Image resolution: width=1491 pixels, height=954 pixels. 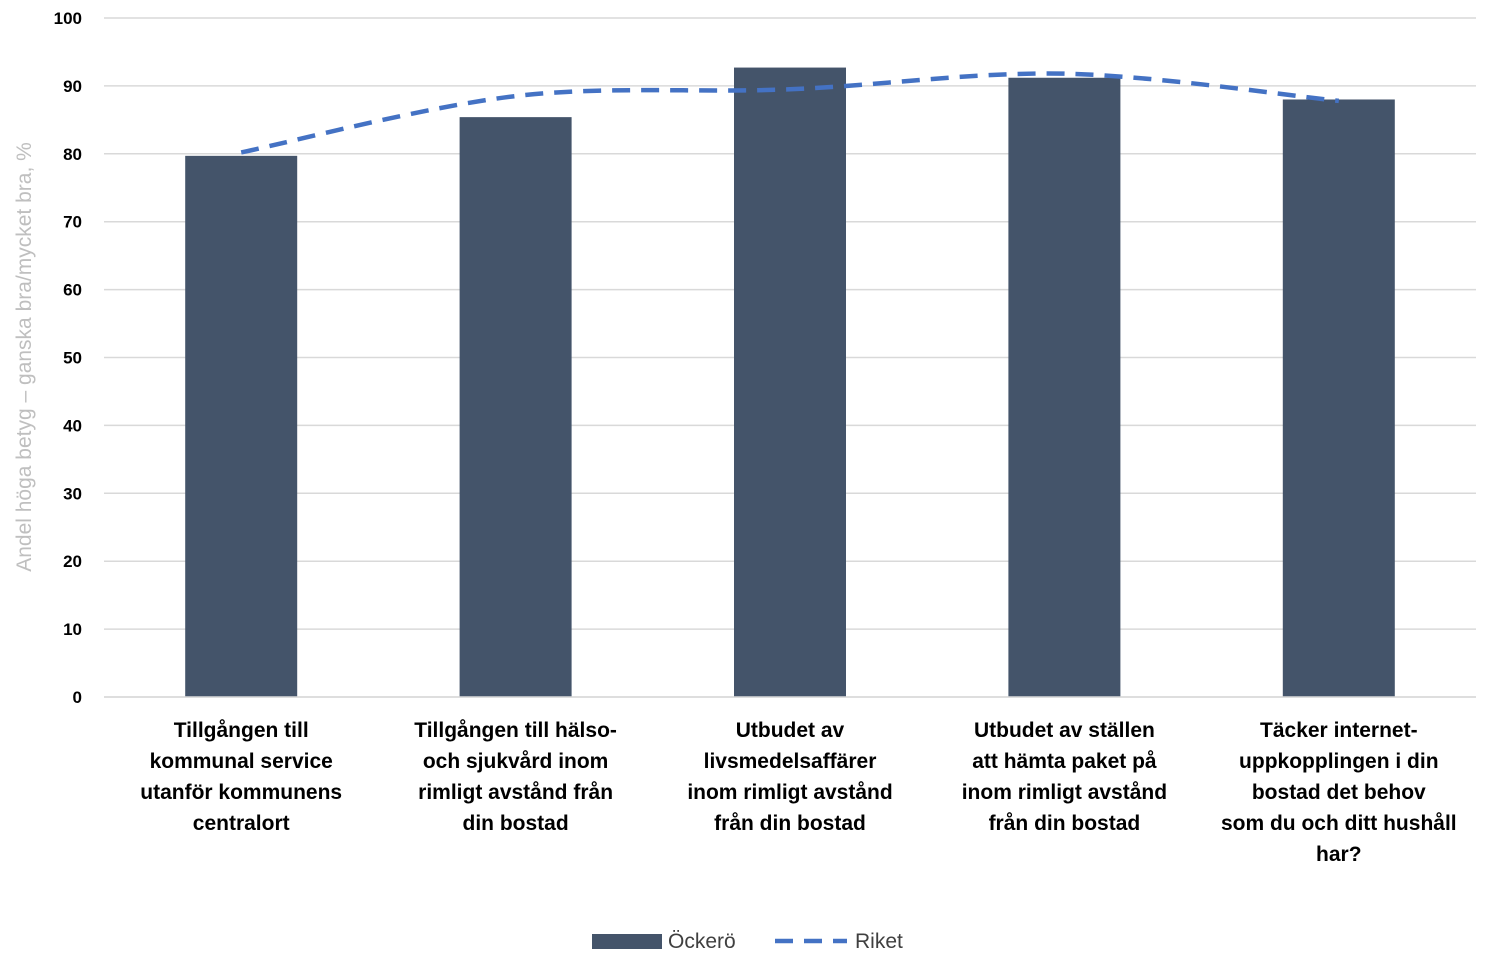 I want to click on category-label-line: uppkopplingen i din, so click(x=1338, y=761).